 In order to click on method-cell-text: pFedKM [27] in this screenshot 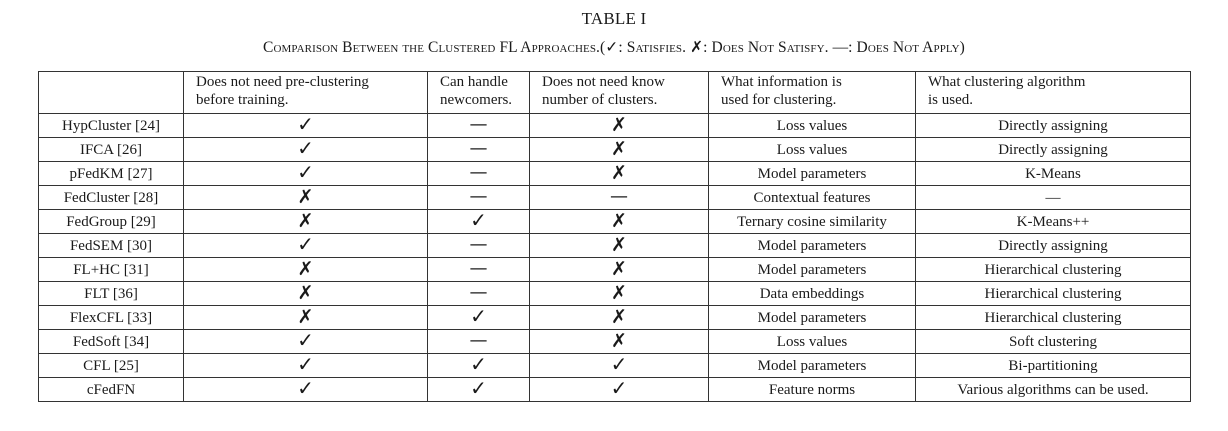, I will do `click(111, 173)`.